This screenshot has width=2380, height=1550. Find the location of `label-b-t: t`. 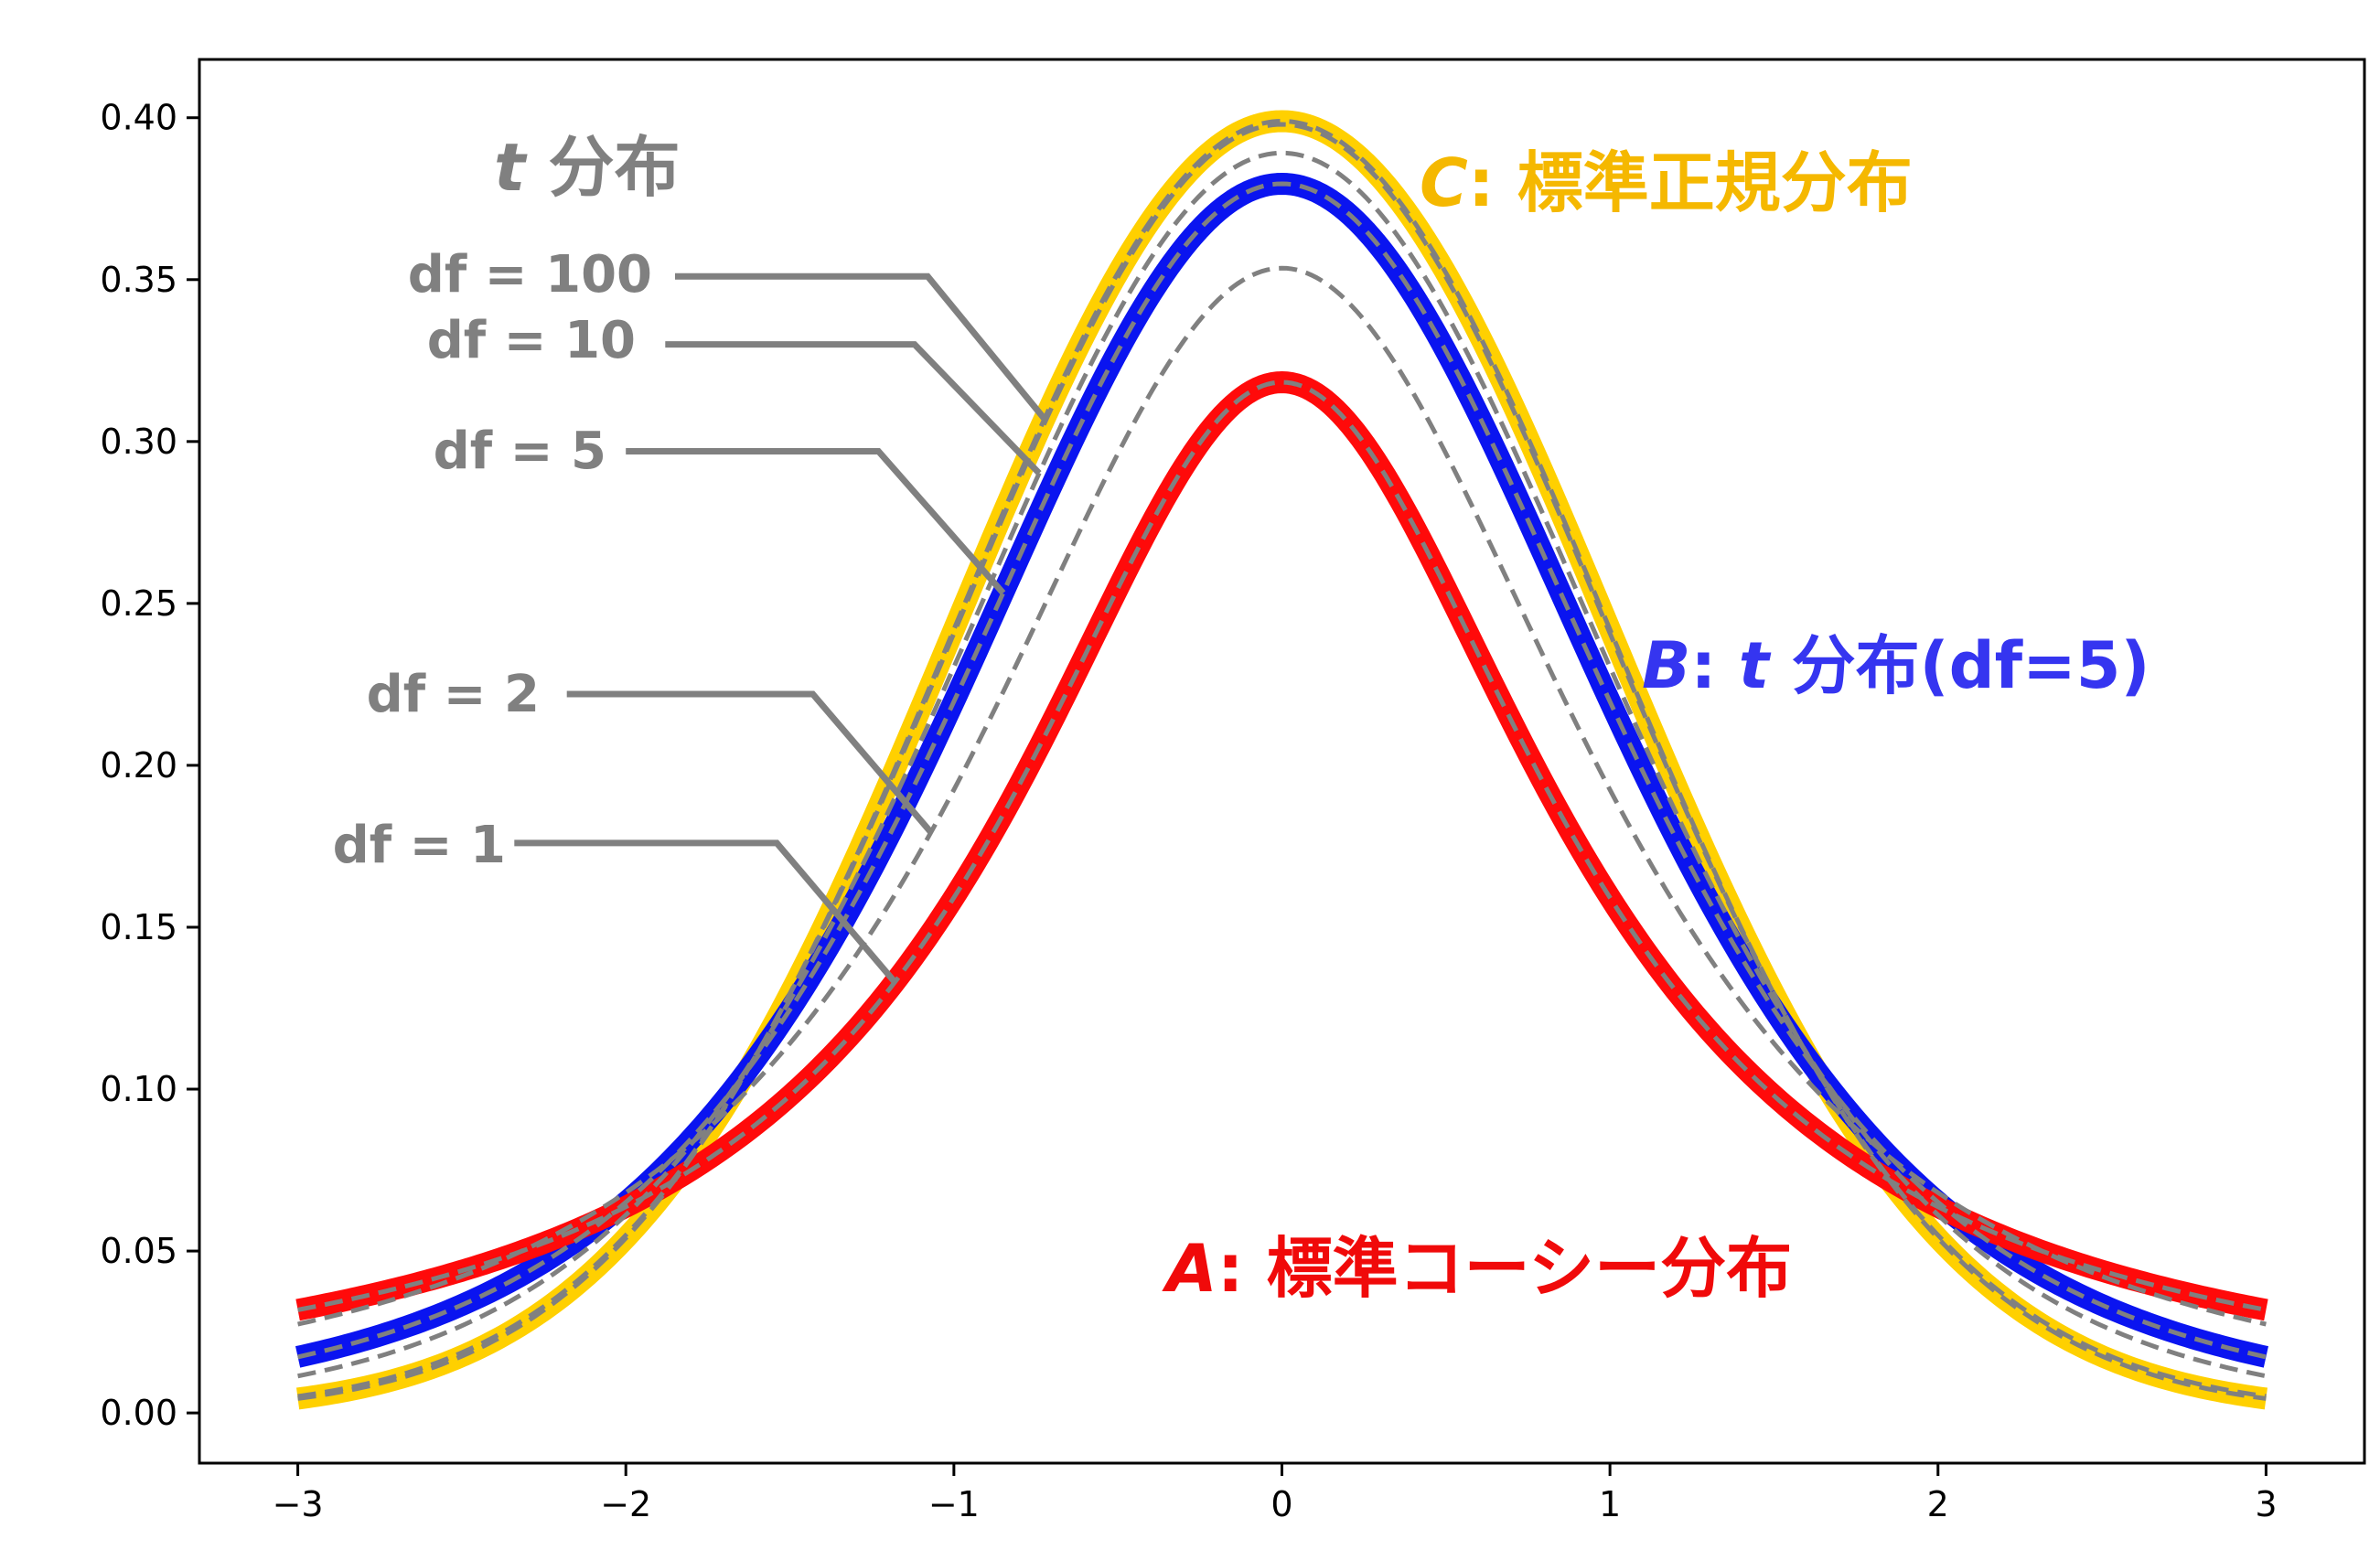

label-b-t: t is located at coordinates (1755, 665).